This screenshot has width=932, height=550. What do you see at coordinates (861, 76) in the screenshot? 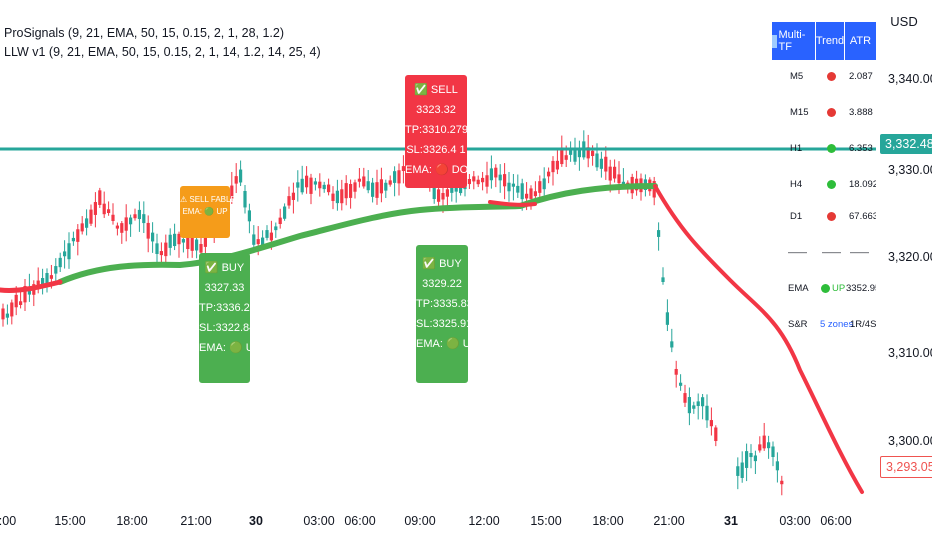
I see `atr-value: 2.087` at bounding box center [861, 76].